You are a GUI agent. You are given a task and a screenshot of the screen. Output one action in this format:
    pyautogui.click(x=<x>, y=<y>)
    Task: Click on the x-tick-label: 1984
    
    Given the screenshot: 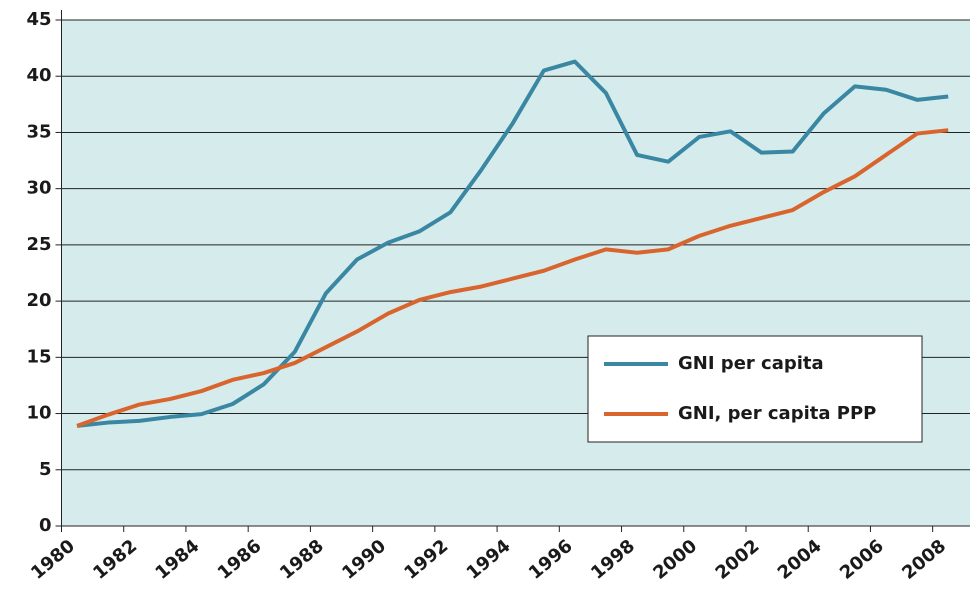 What is the action you would take?
    pyautogui.click(x=178, y=560)
    